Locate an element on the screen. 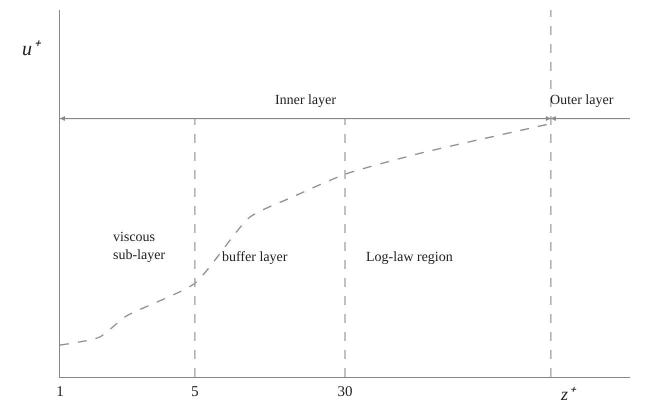 This screenshot has width=657, height=409. text: Outer layer is located at coordinates (582, 100).